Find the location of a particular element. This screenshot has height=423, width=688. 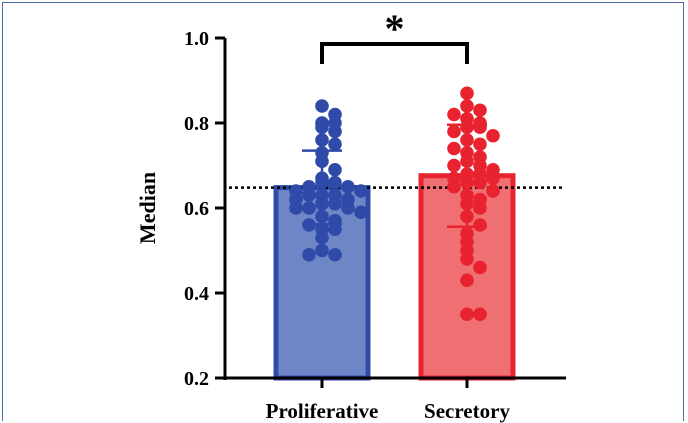

y-axis: 0.2 0.4 0.6 0.8 1.0 is located at coordinates (205, 209).